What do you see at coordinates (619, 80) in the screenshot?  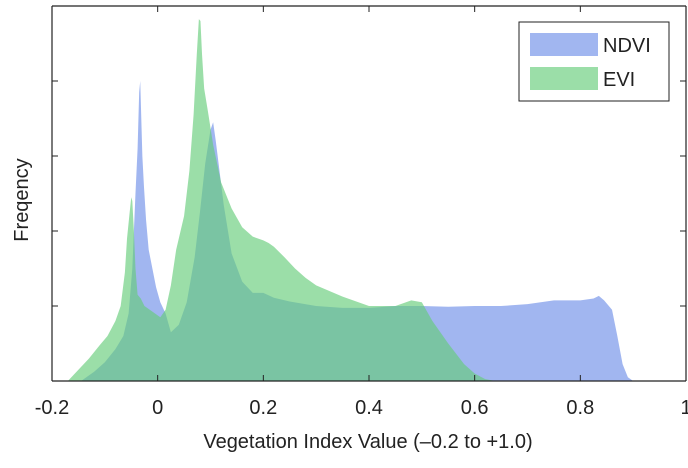 I see `legend-label-evi: EVI` at bounding box center [619, 80].